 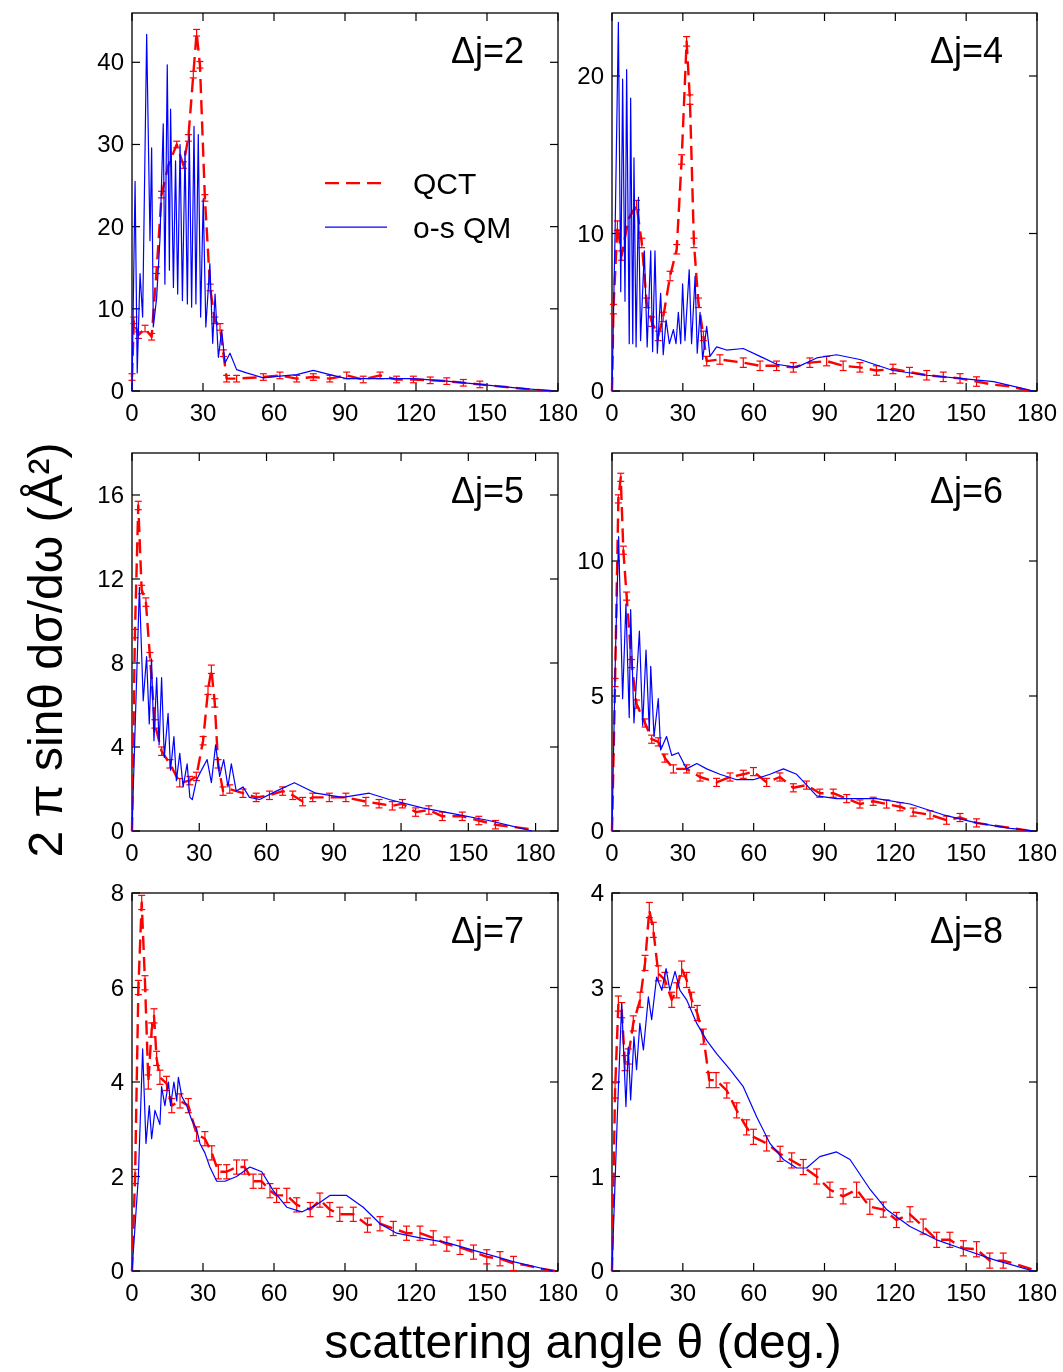 What do you see at coordinates (597, 1176) in the screenshot?
I see `y-tick-label: 1` at bounding box center [597, 1176].